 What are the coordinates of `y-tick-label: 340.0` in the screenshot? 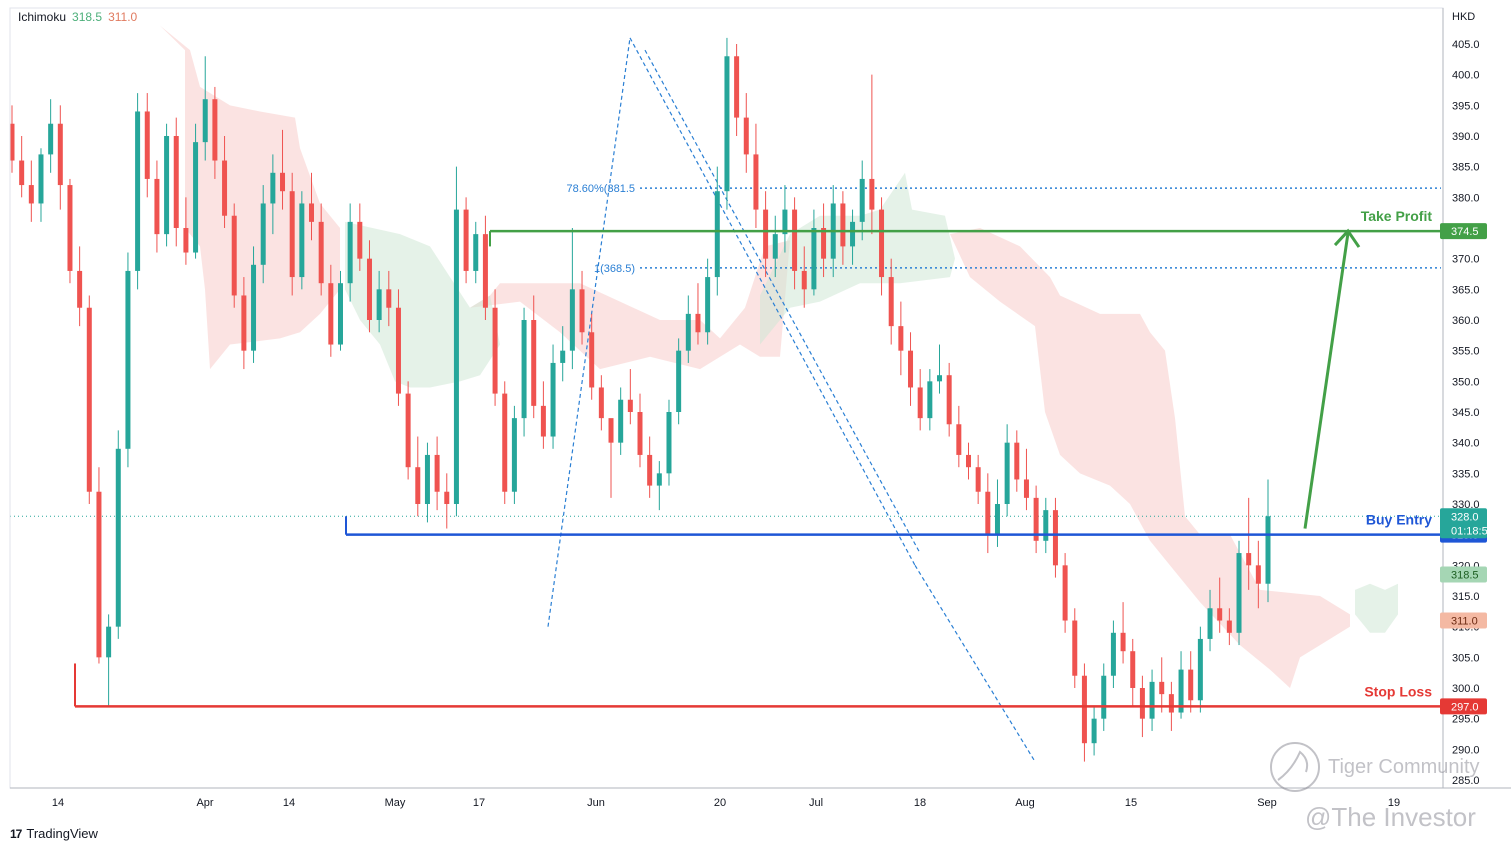 It's located at (1466, 444).